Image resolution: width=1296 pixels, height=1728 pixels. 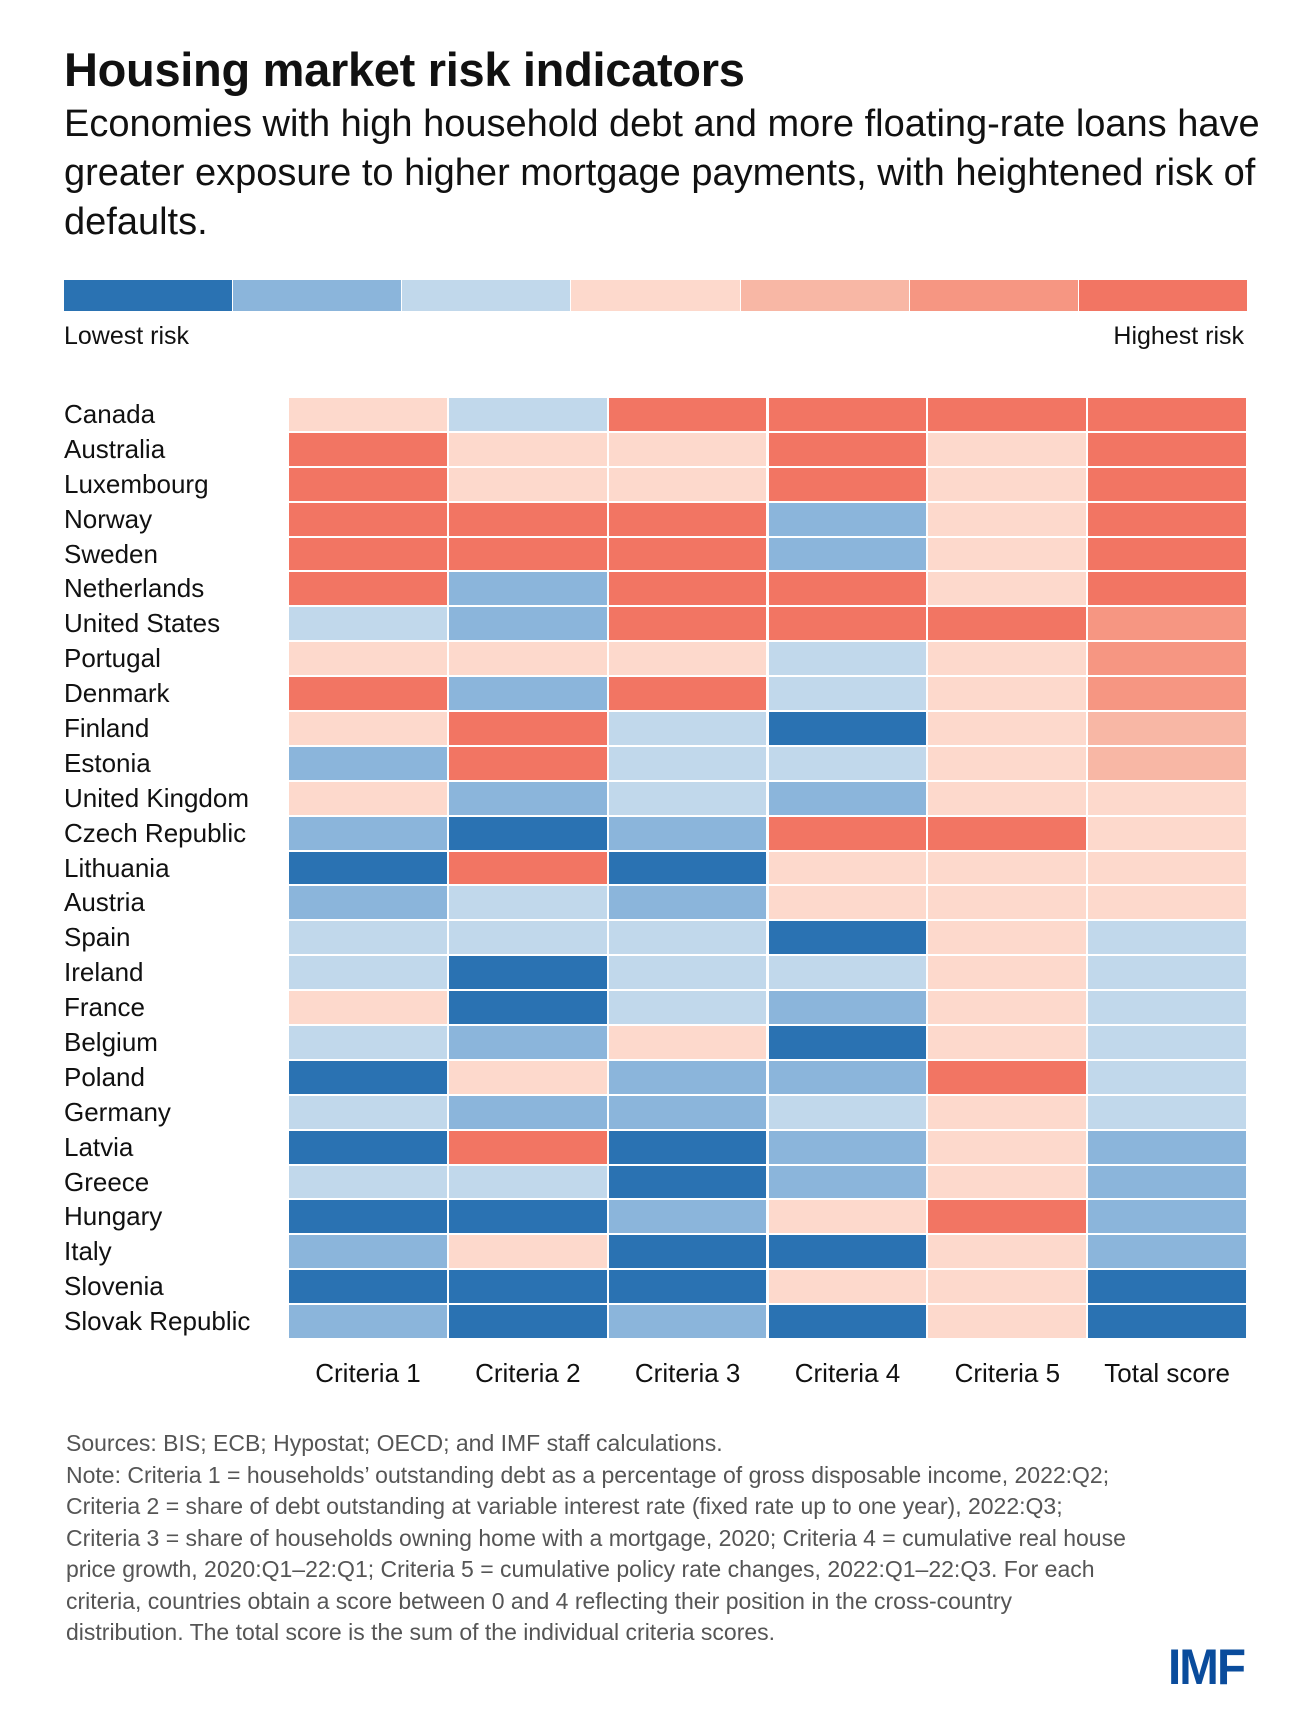 What do you see at coordinates (127, 336) in the screenshot?
I see `legend-low-label: Lowest risk` at bounding box center [127, 336].